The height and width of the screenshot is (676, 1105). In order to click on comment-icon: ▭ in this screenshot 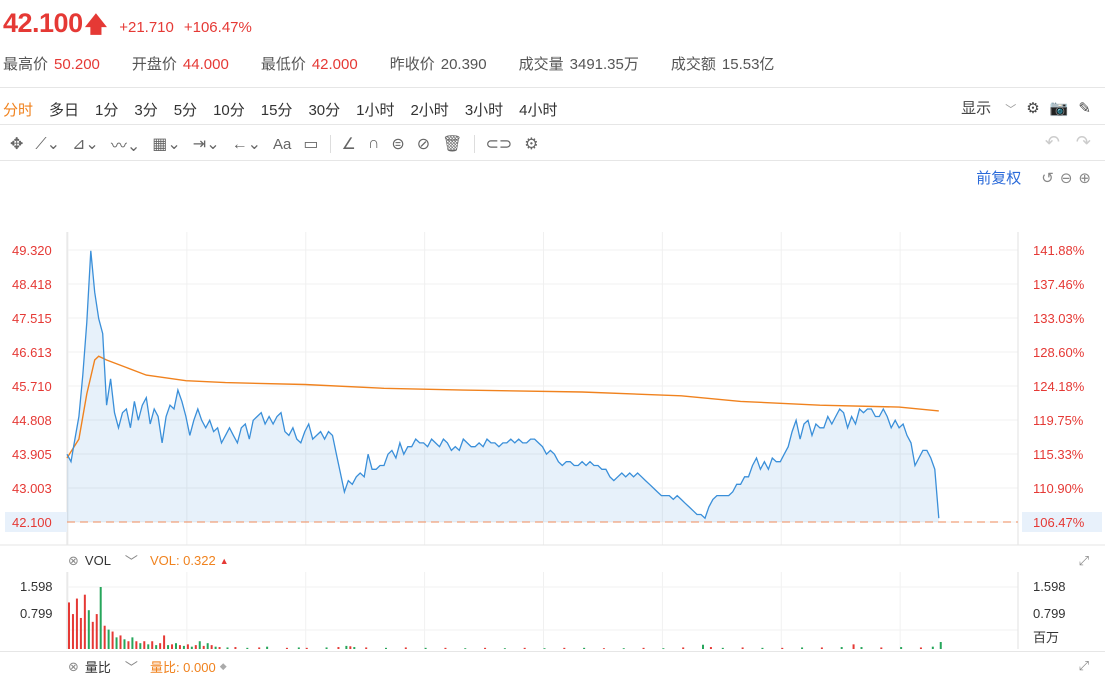, I will do `click(311, 144)`.